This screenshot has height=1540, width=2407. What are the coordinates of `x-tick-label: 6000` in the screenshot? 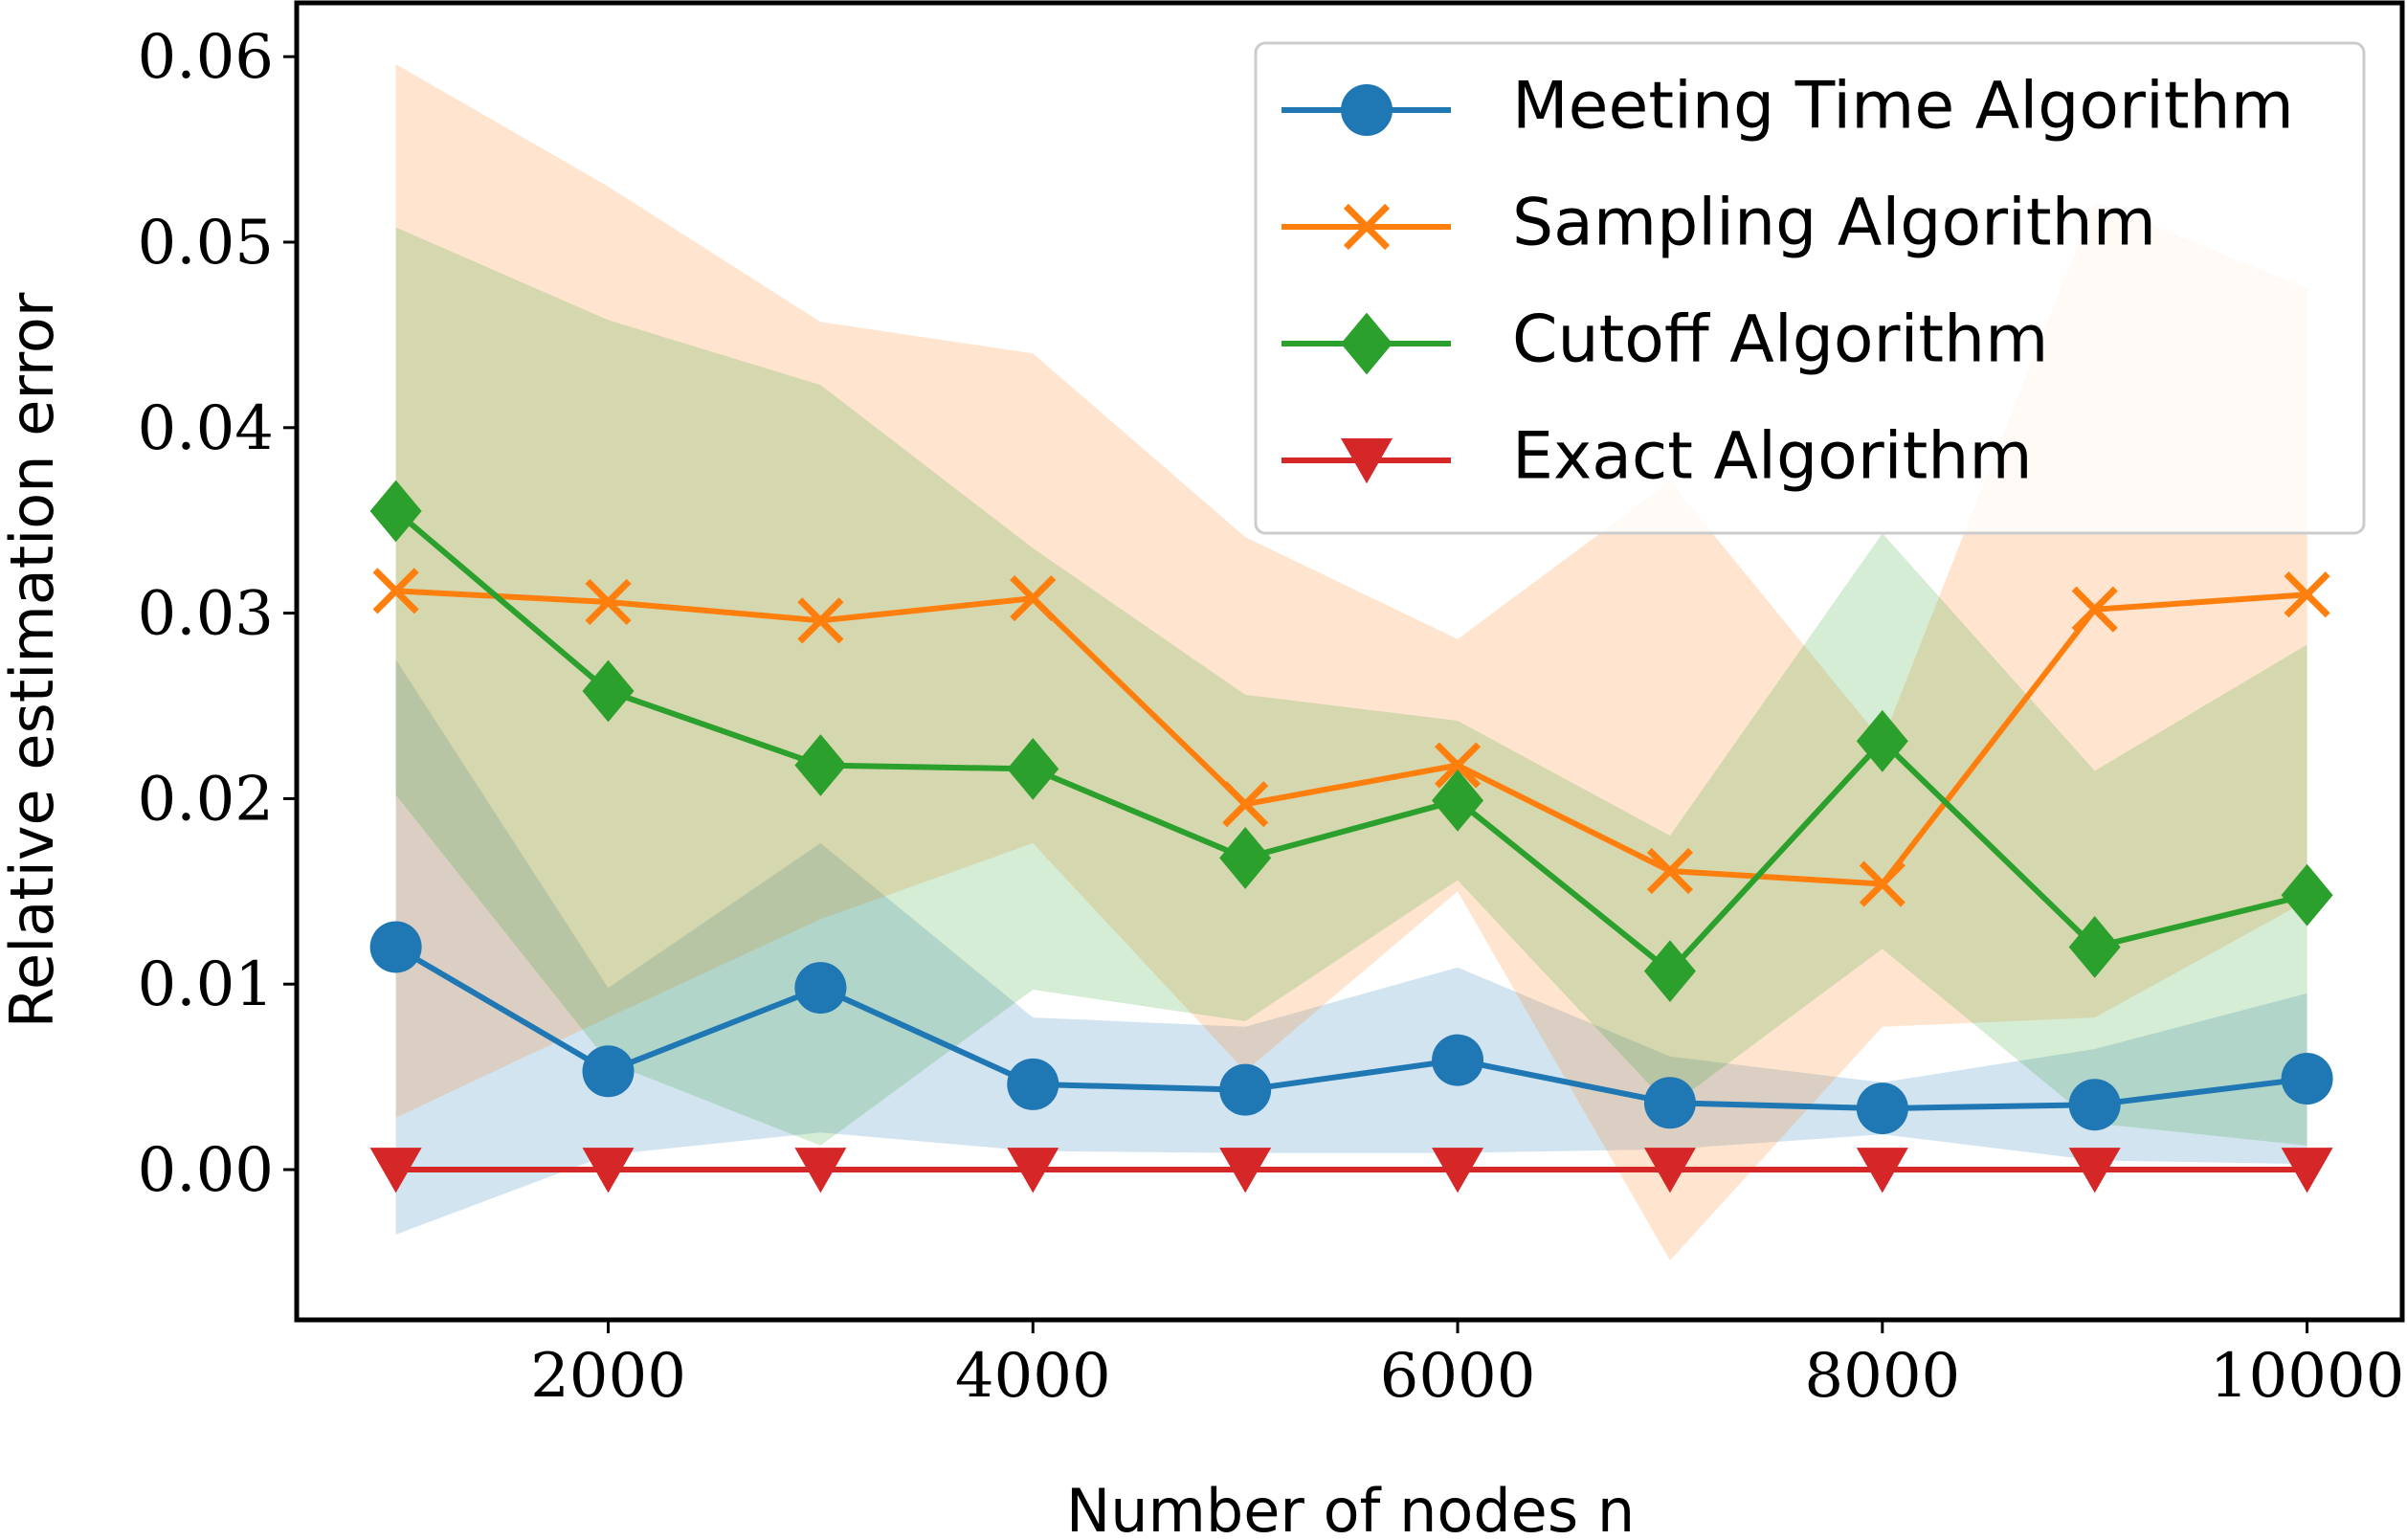 It's located at (1458, 1377).